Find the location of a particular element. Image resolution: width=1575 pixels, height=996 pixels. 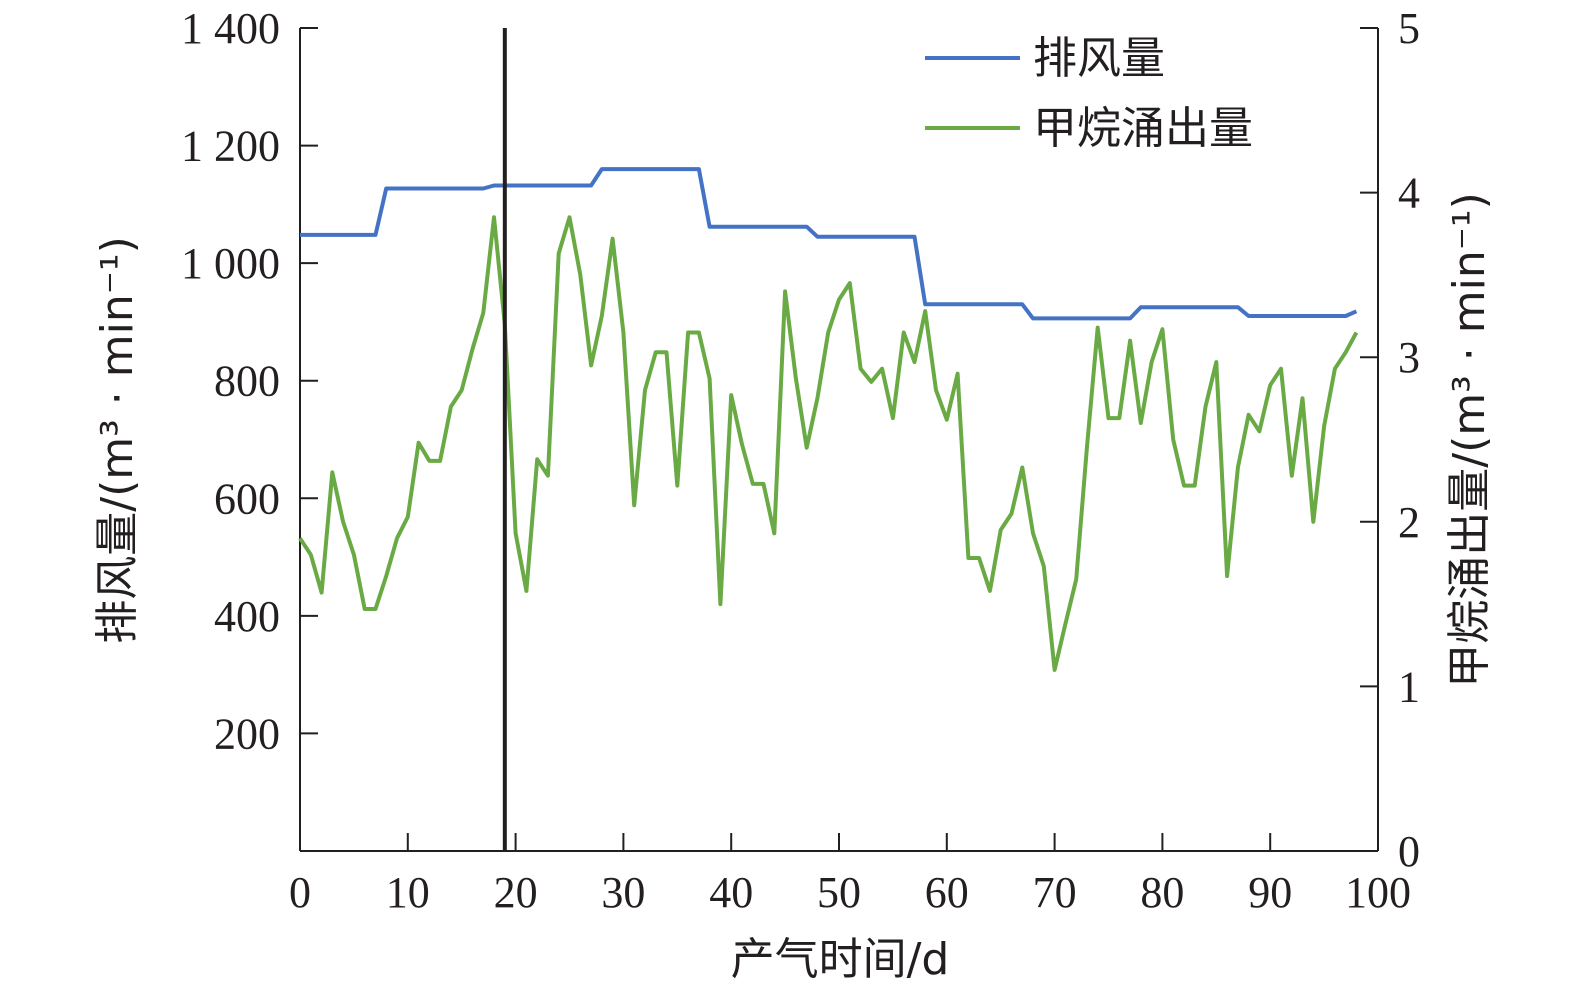

x-tick-label: 20 is located at coordinates (516, 892).